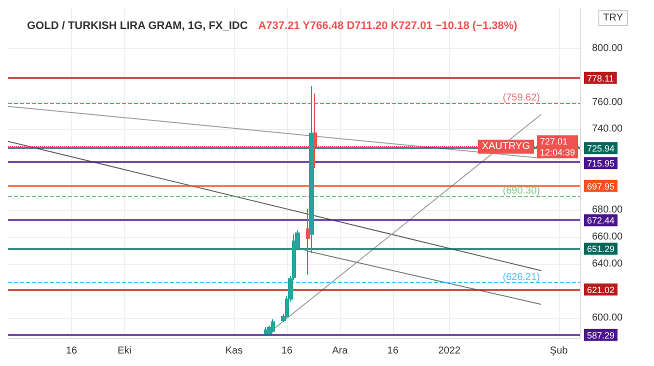  Describe the element at coordinates (558, 147) in the screenshot. I see `ref-line-label: 727.01 12:04:39` at that location.